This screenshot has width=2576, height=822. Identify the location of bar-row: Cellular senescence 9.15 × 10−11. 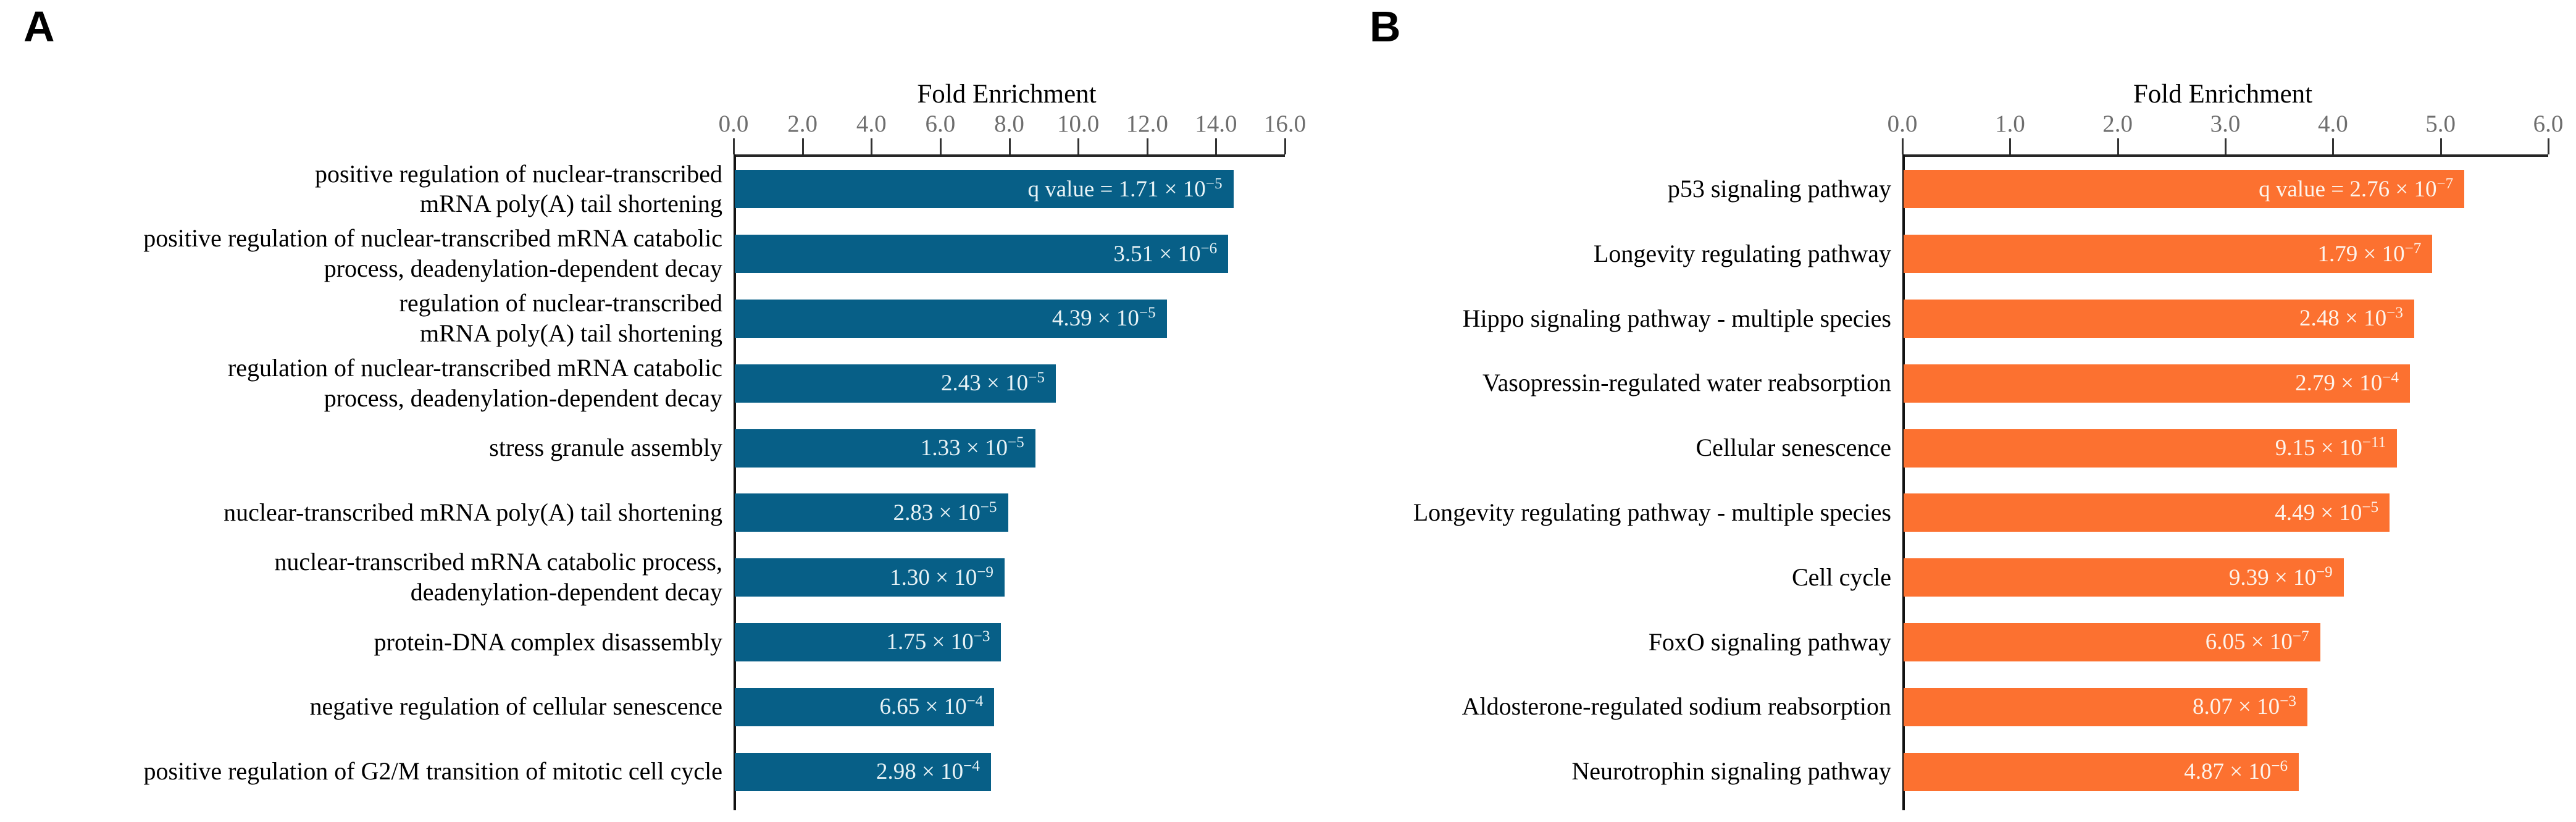
(1915, 448).